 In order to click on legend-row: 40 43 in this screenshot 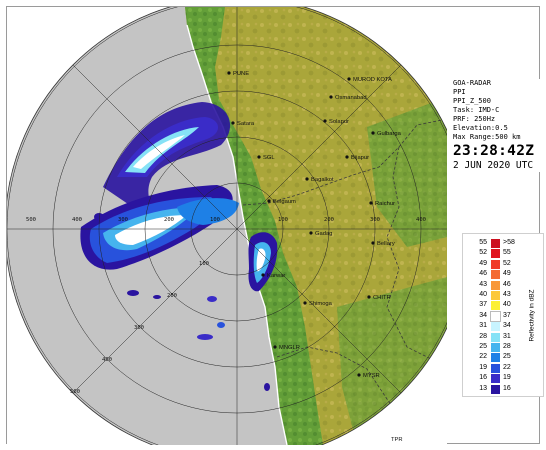, I will do `click(493, 295)`.